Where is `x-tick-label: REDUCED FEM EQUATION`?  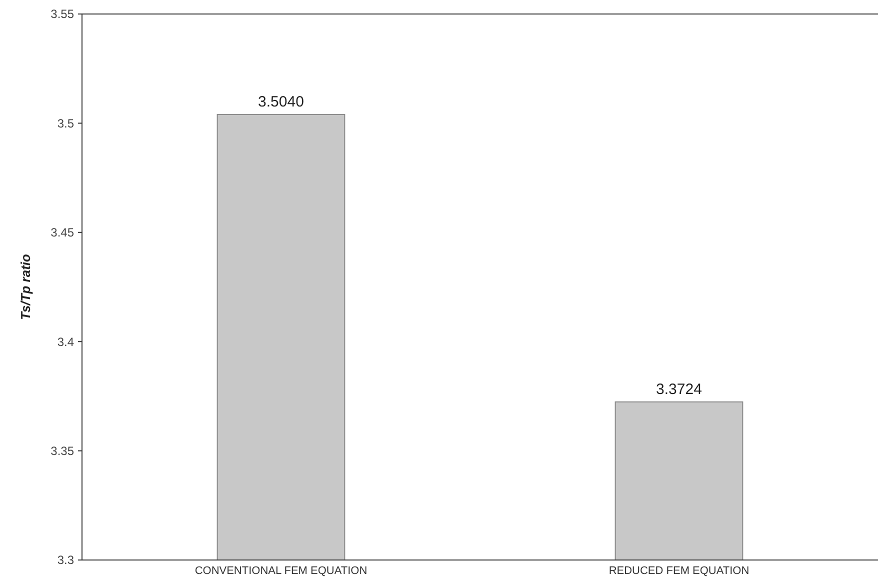
x-tick-label: REDUCED FEM EQUATION is located at coordinates (679, 571).